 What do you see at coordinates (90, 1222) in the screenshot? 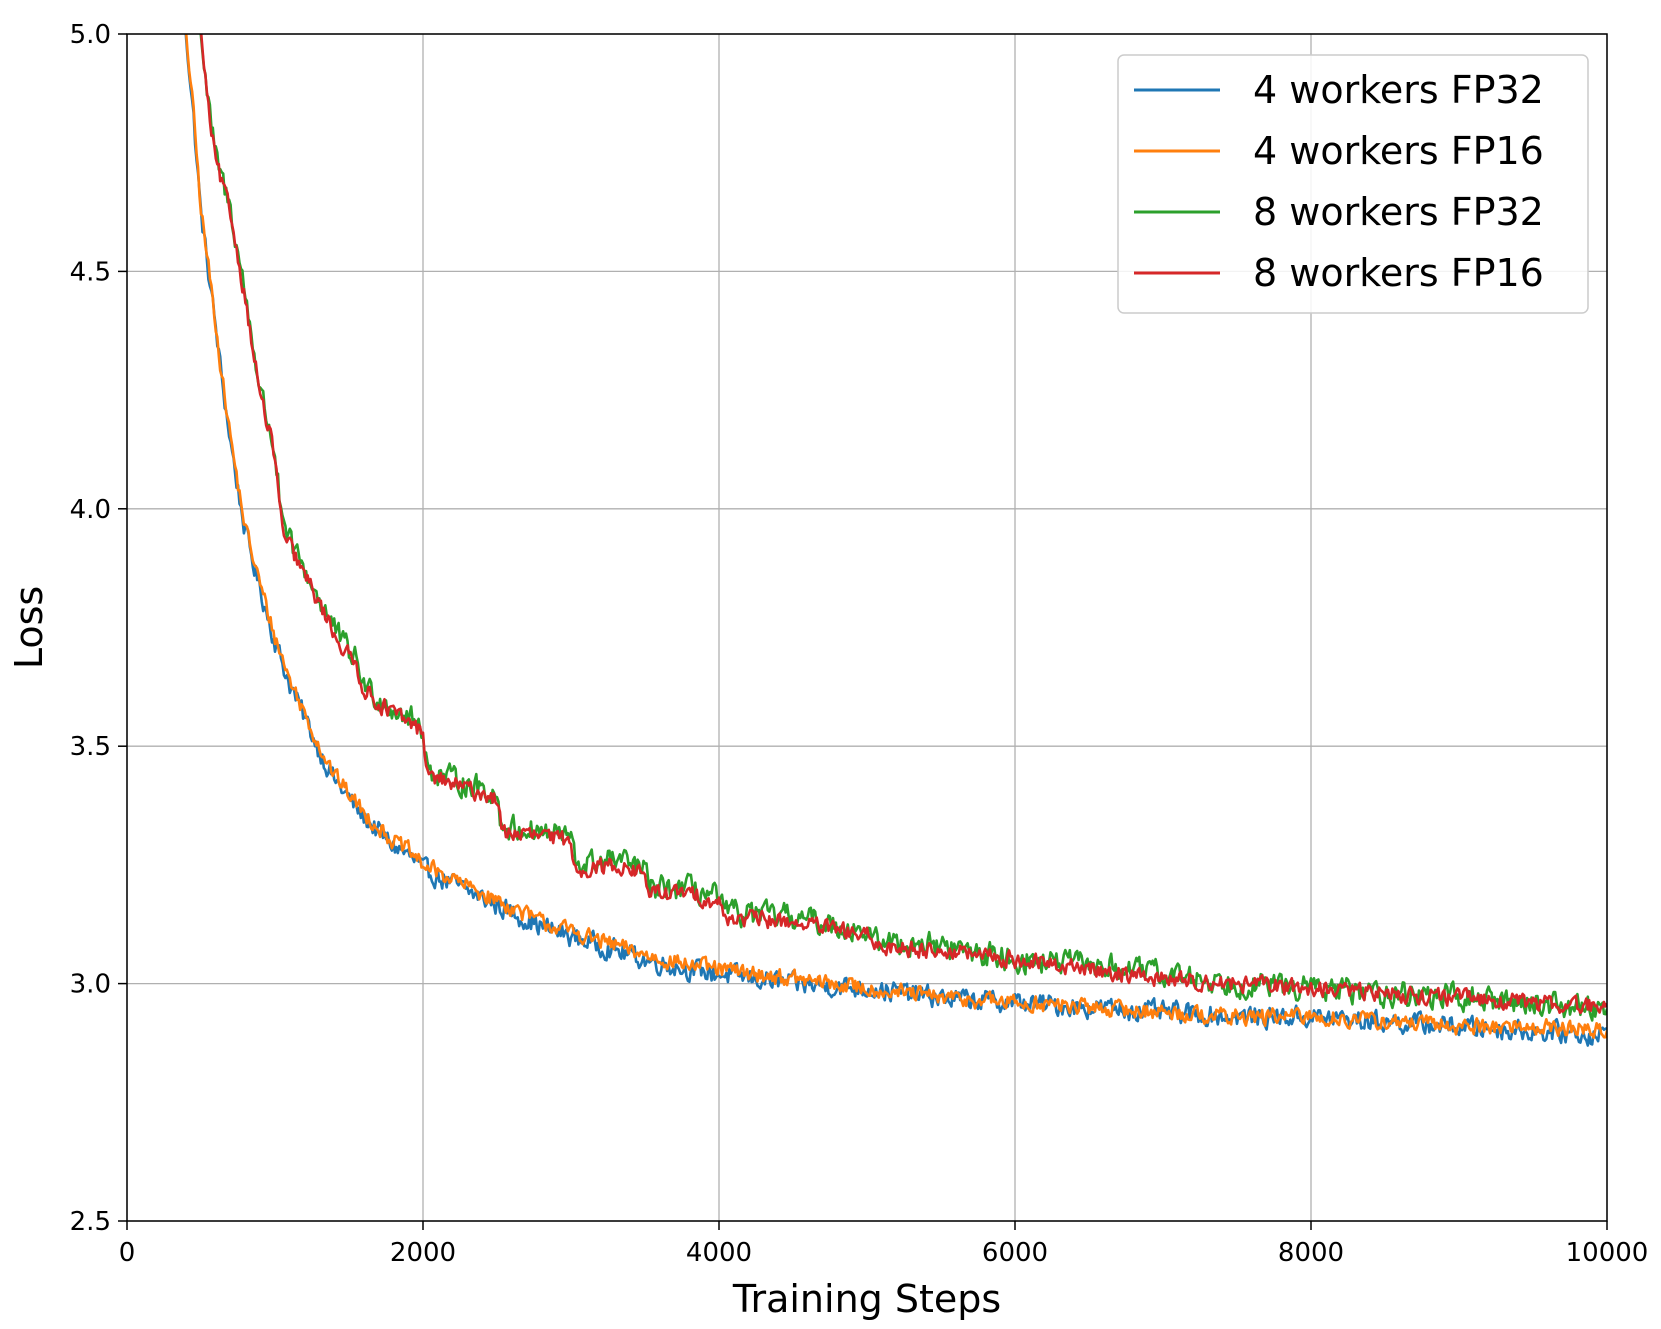
I see `y-tick-label: 2.5` at bounding box center [90, 1222].